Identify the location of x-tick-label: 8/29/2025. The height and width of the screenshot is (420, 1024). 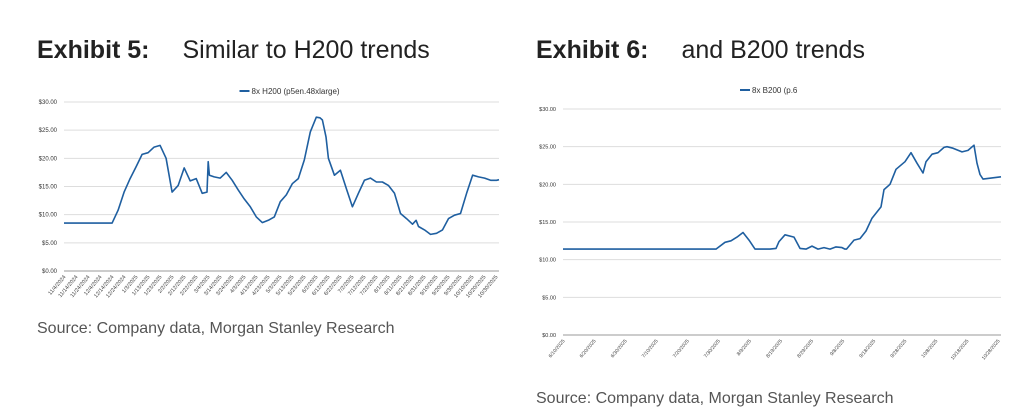
(805, 348).